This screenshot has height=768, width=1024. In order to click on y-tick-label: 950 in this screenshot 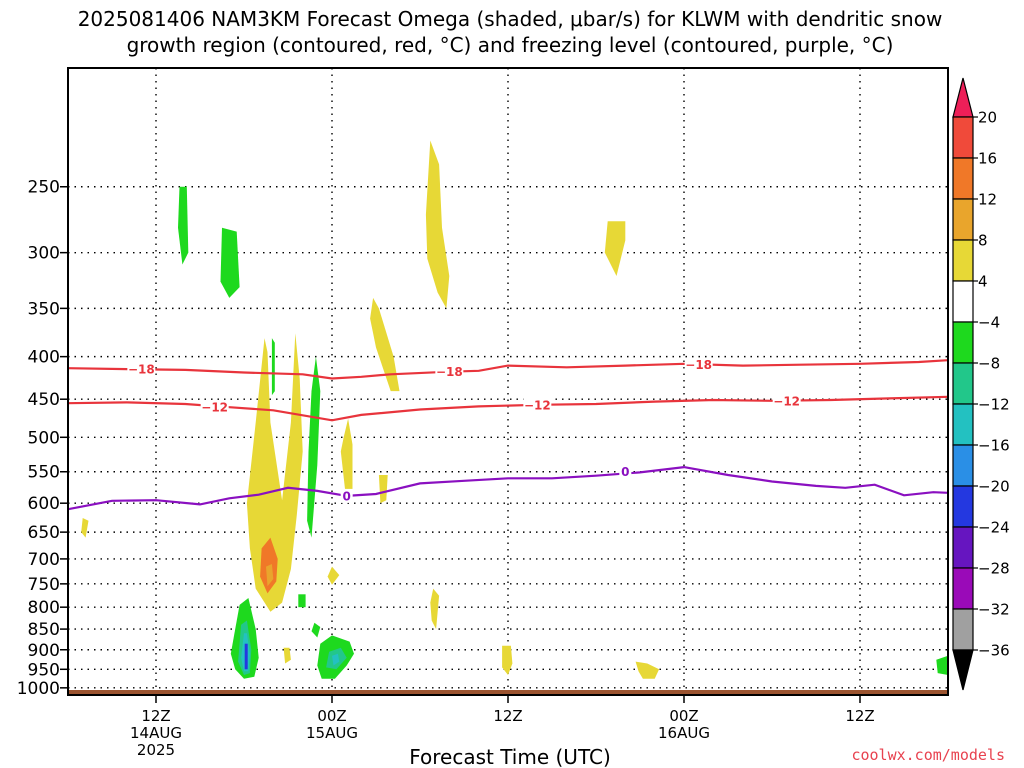, I will do `click(44, 670)`.